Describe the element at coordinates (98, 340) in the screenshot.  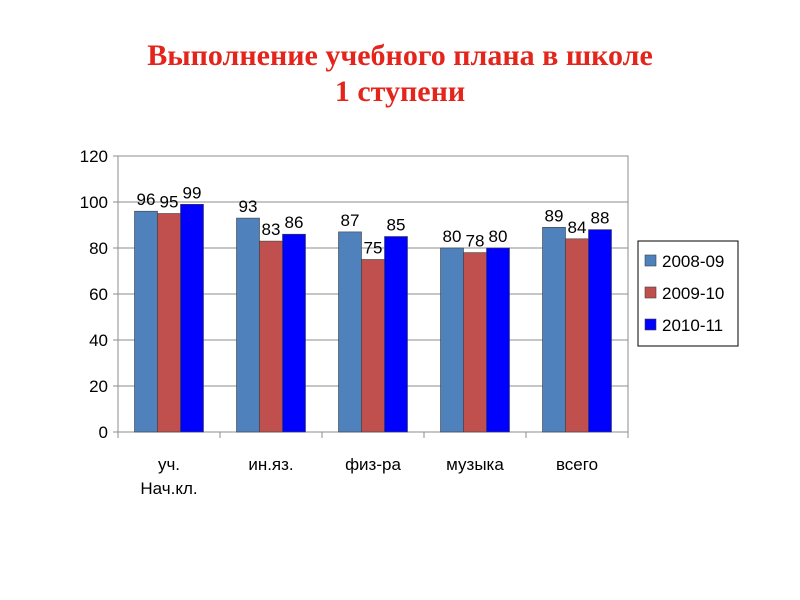
I see `y-tick-label: 40` at that location.